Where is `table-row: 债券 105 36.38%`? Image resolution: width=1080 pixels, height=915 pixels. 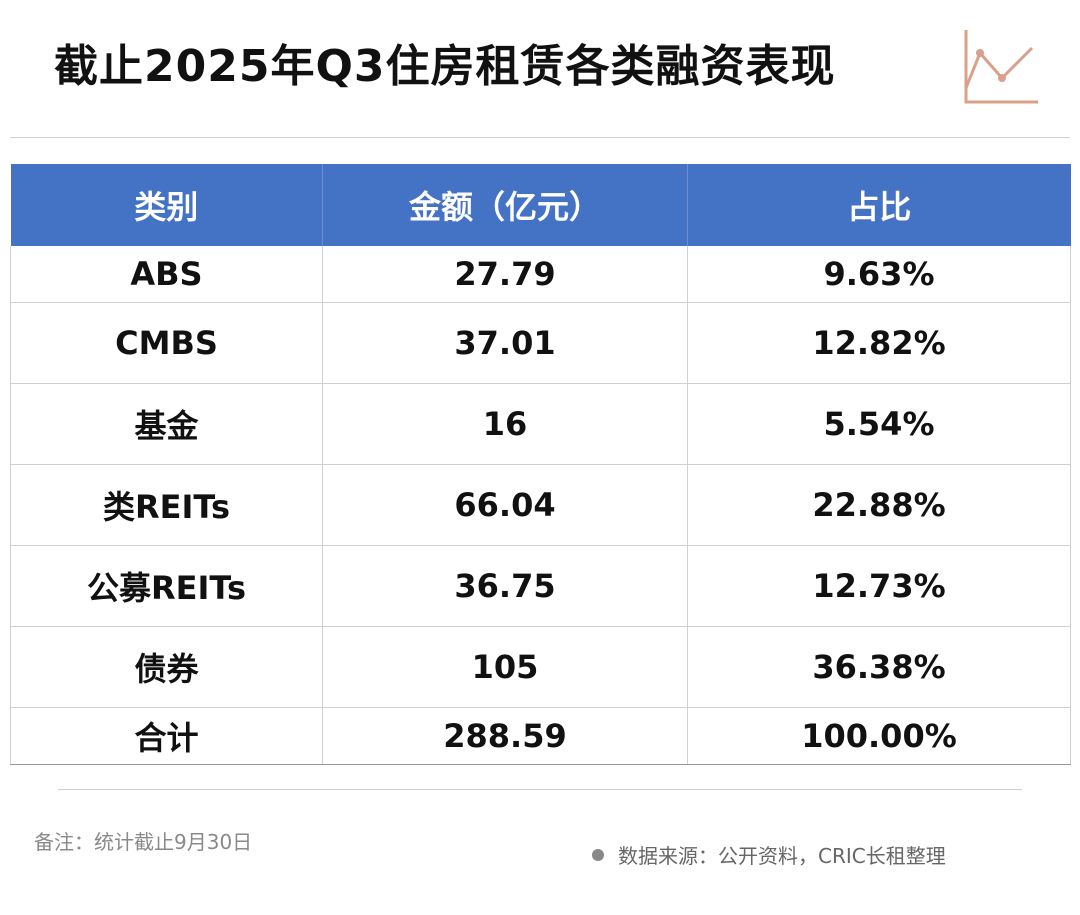 table-row: 债券 105 36.38% is located at coordinates (540, 667).